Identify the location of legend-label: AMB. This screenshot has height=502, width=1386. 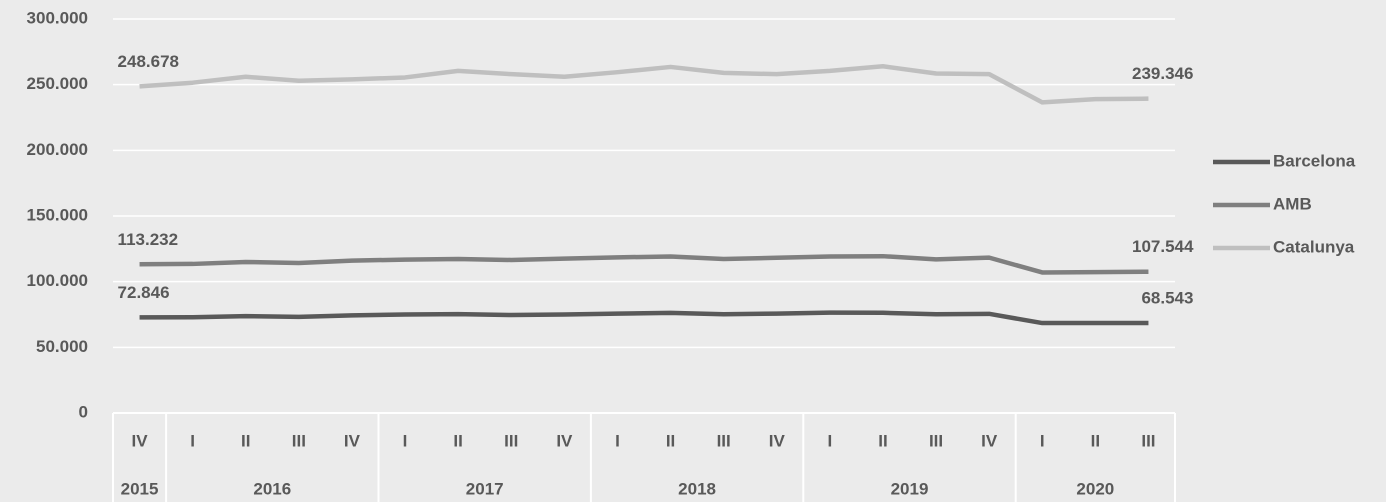
(1292, 203).